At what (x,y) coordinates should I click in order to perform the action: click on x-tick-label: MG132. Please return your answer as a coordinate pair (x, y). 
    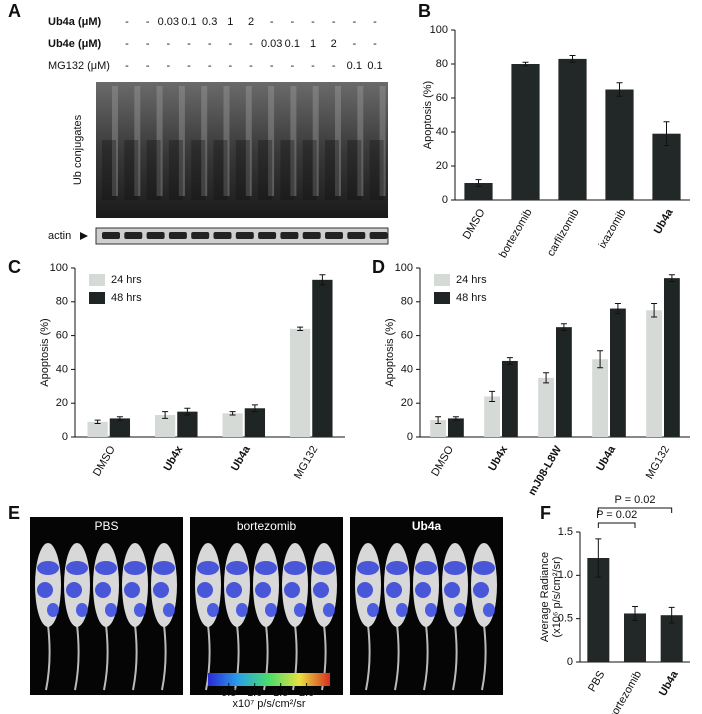
    Looking at the image, I should click on (658, 462).